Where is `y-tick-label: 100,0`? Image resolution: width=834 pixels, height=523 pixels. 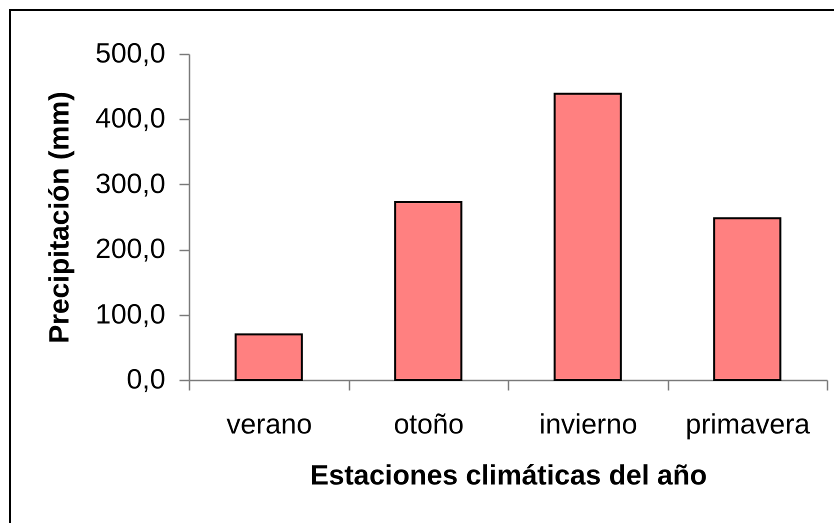 y-tick-label: 100,0 is located at coordinates (130, 314).